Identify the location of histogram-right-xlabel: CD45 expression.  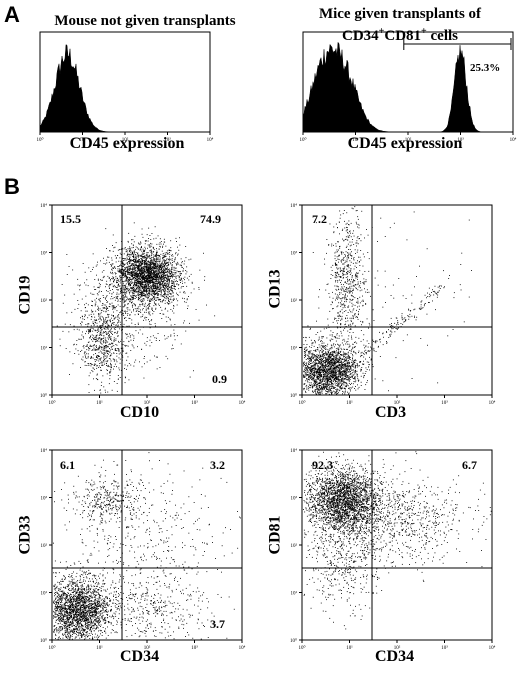
(405, 143).